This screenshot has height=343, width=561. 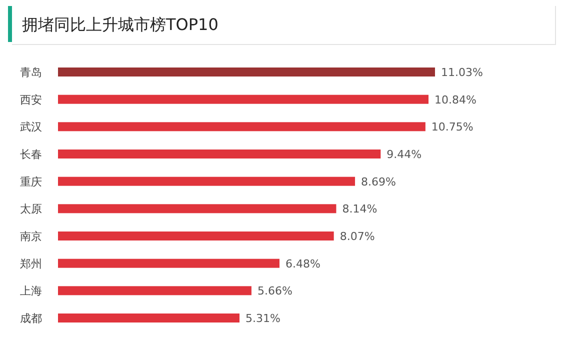 I want to click on data-label: 8.69%, so click(x=378, y=181).